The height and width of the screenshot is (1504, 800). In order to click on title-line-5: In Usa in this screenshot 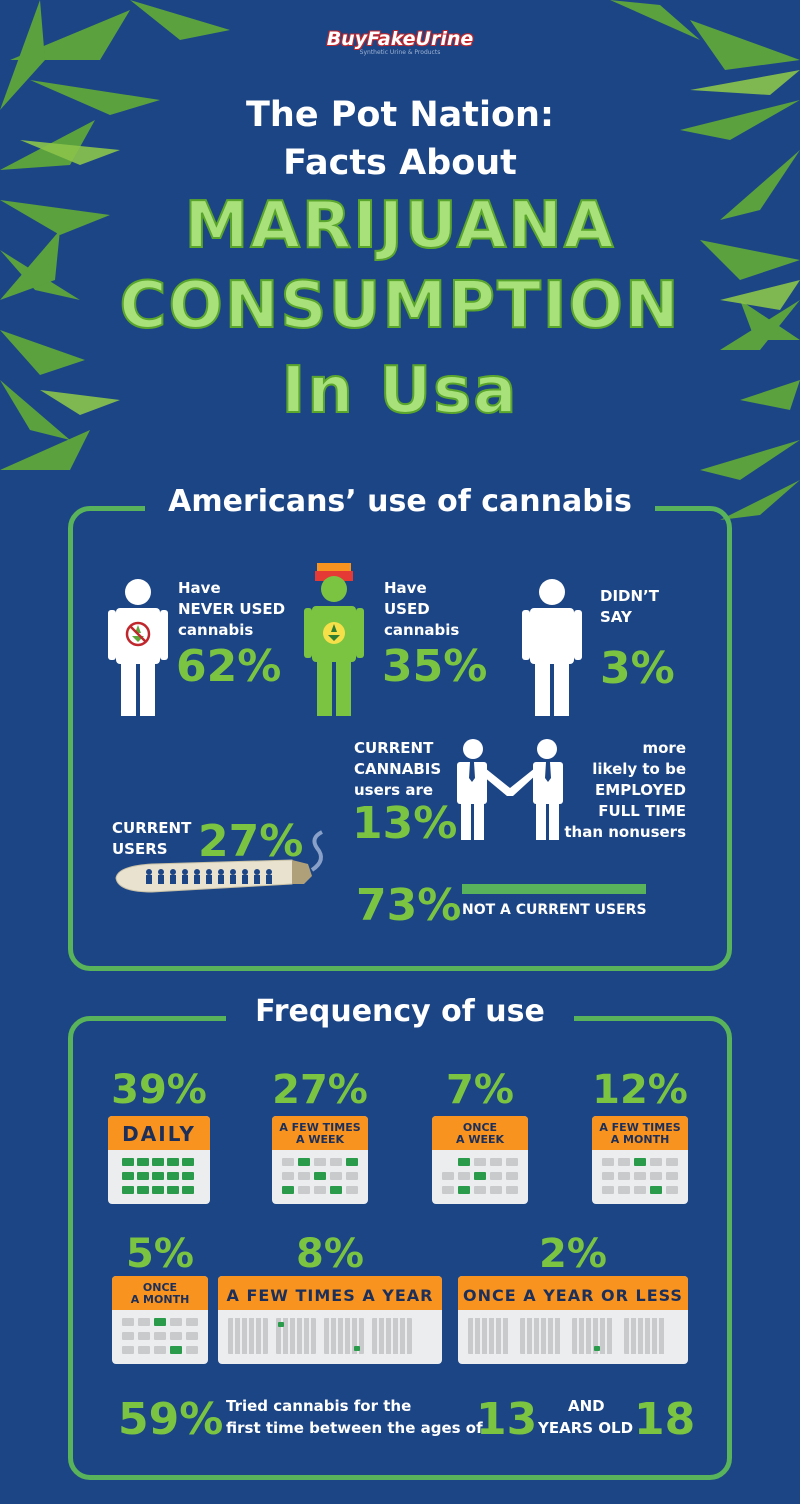, I will do `click(400, 391)`.